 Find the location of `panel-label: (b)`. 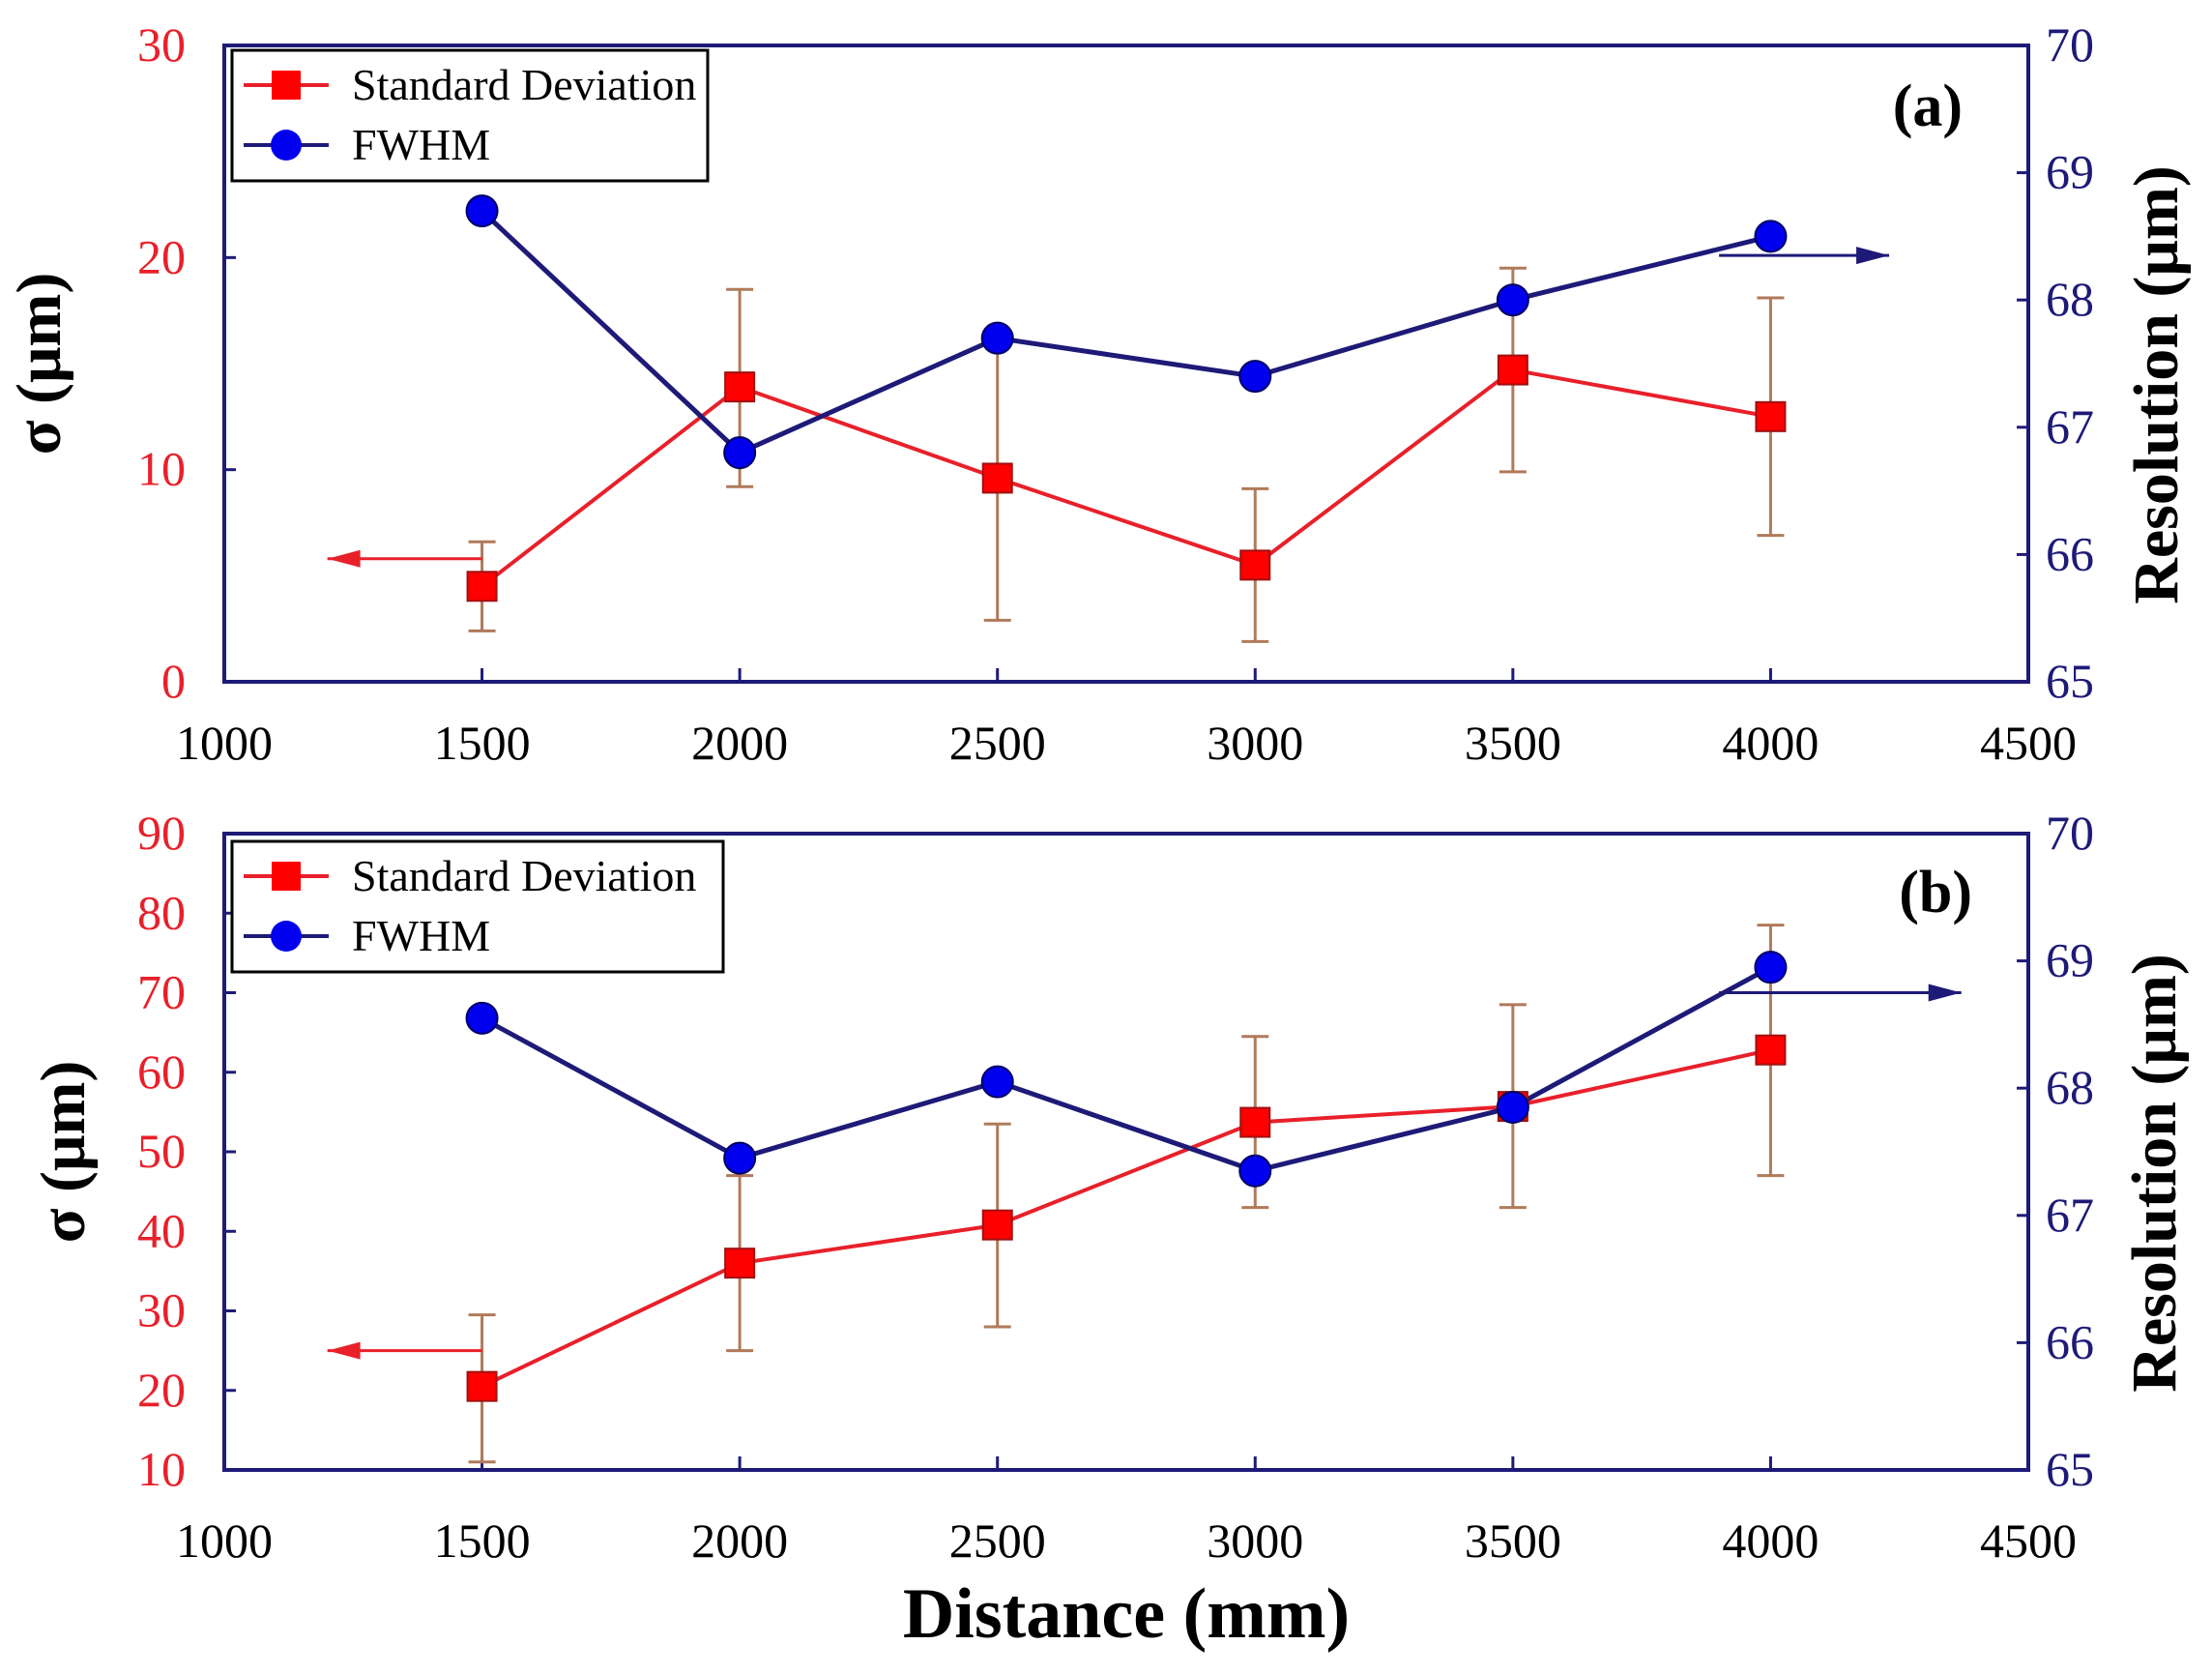

panel-label: (b) is located at coordinates (1935, 892).